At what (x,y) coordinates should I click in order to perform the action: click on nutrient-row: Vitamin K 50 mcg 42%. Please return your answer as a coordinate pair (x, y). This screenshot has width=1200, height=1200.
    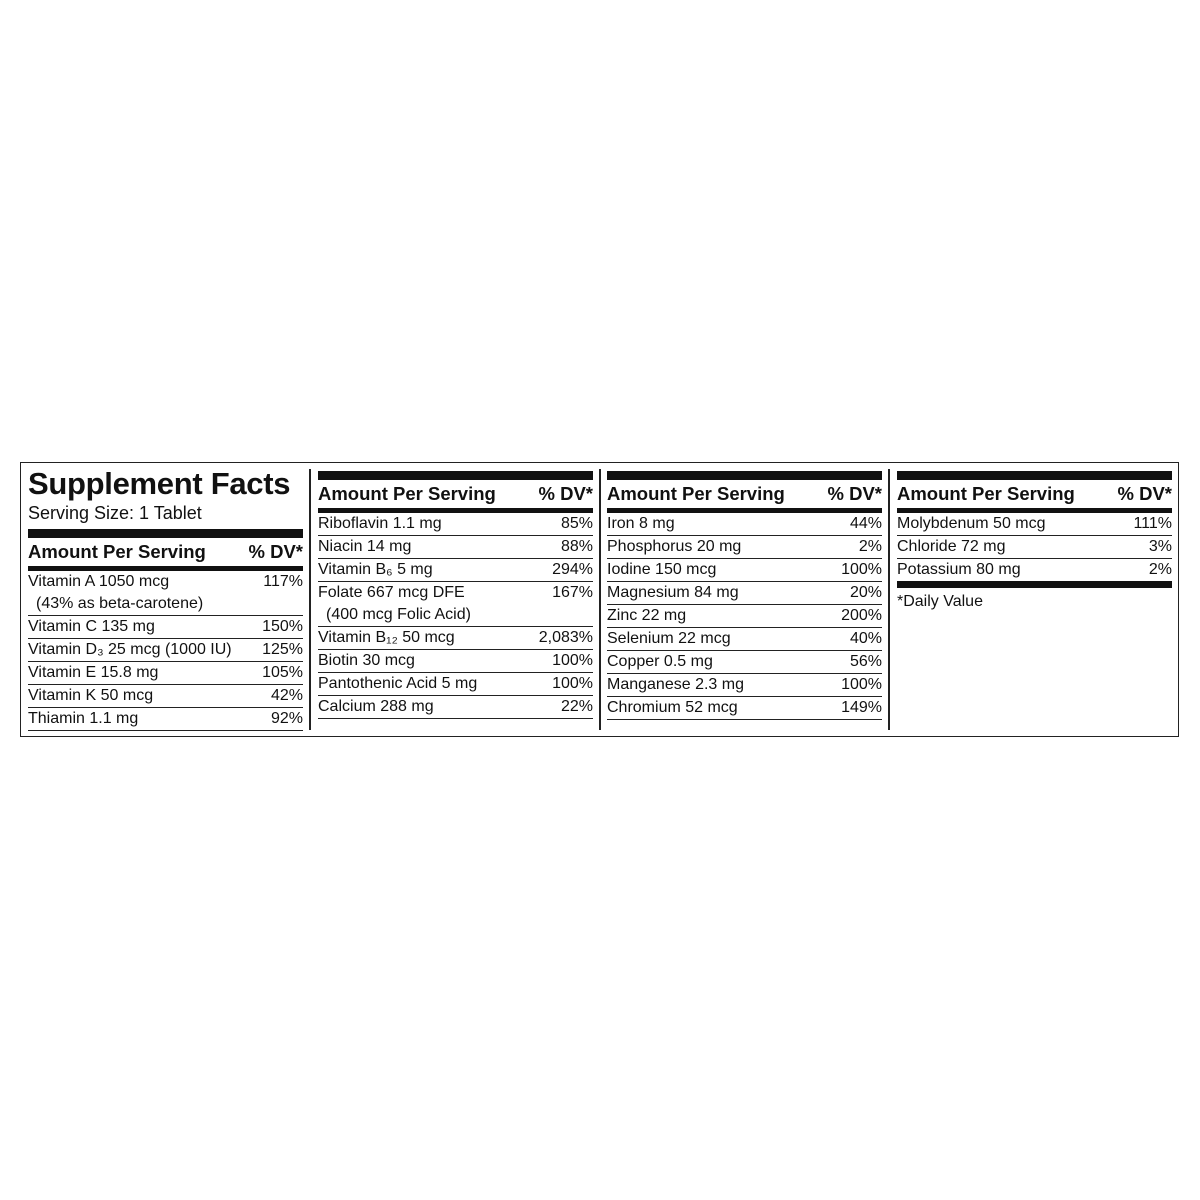
    Looking at the image, I should click on (165, 696).